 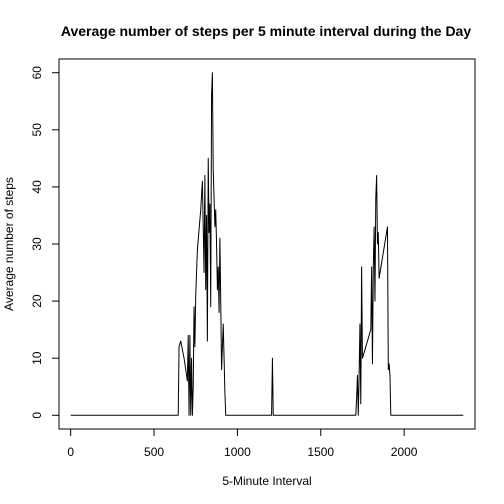 I want to click on y-tick-label: 40, so click(x=37, y=187).